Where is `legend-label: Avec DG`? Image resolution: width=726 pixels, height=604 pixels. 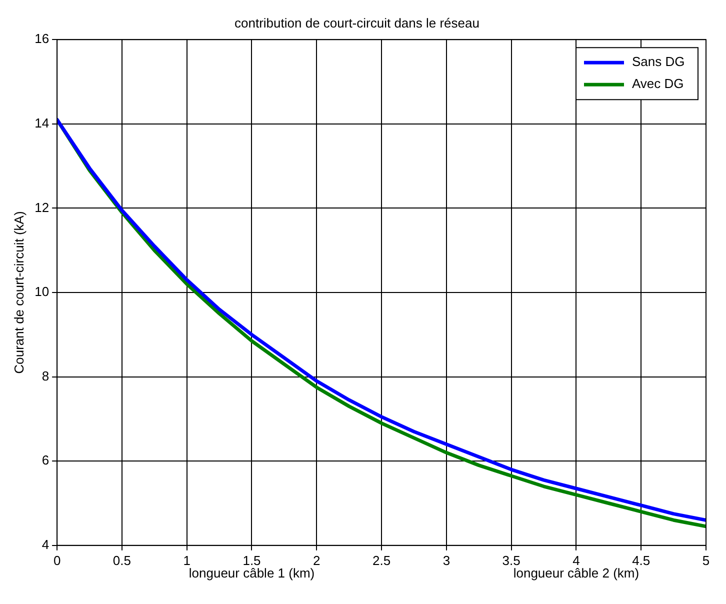
legend-label: Avec DG is located at coordinates (658, 84).